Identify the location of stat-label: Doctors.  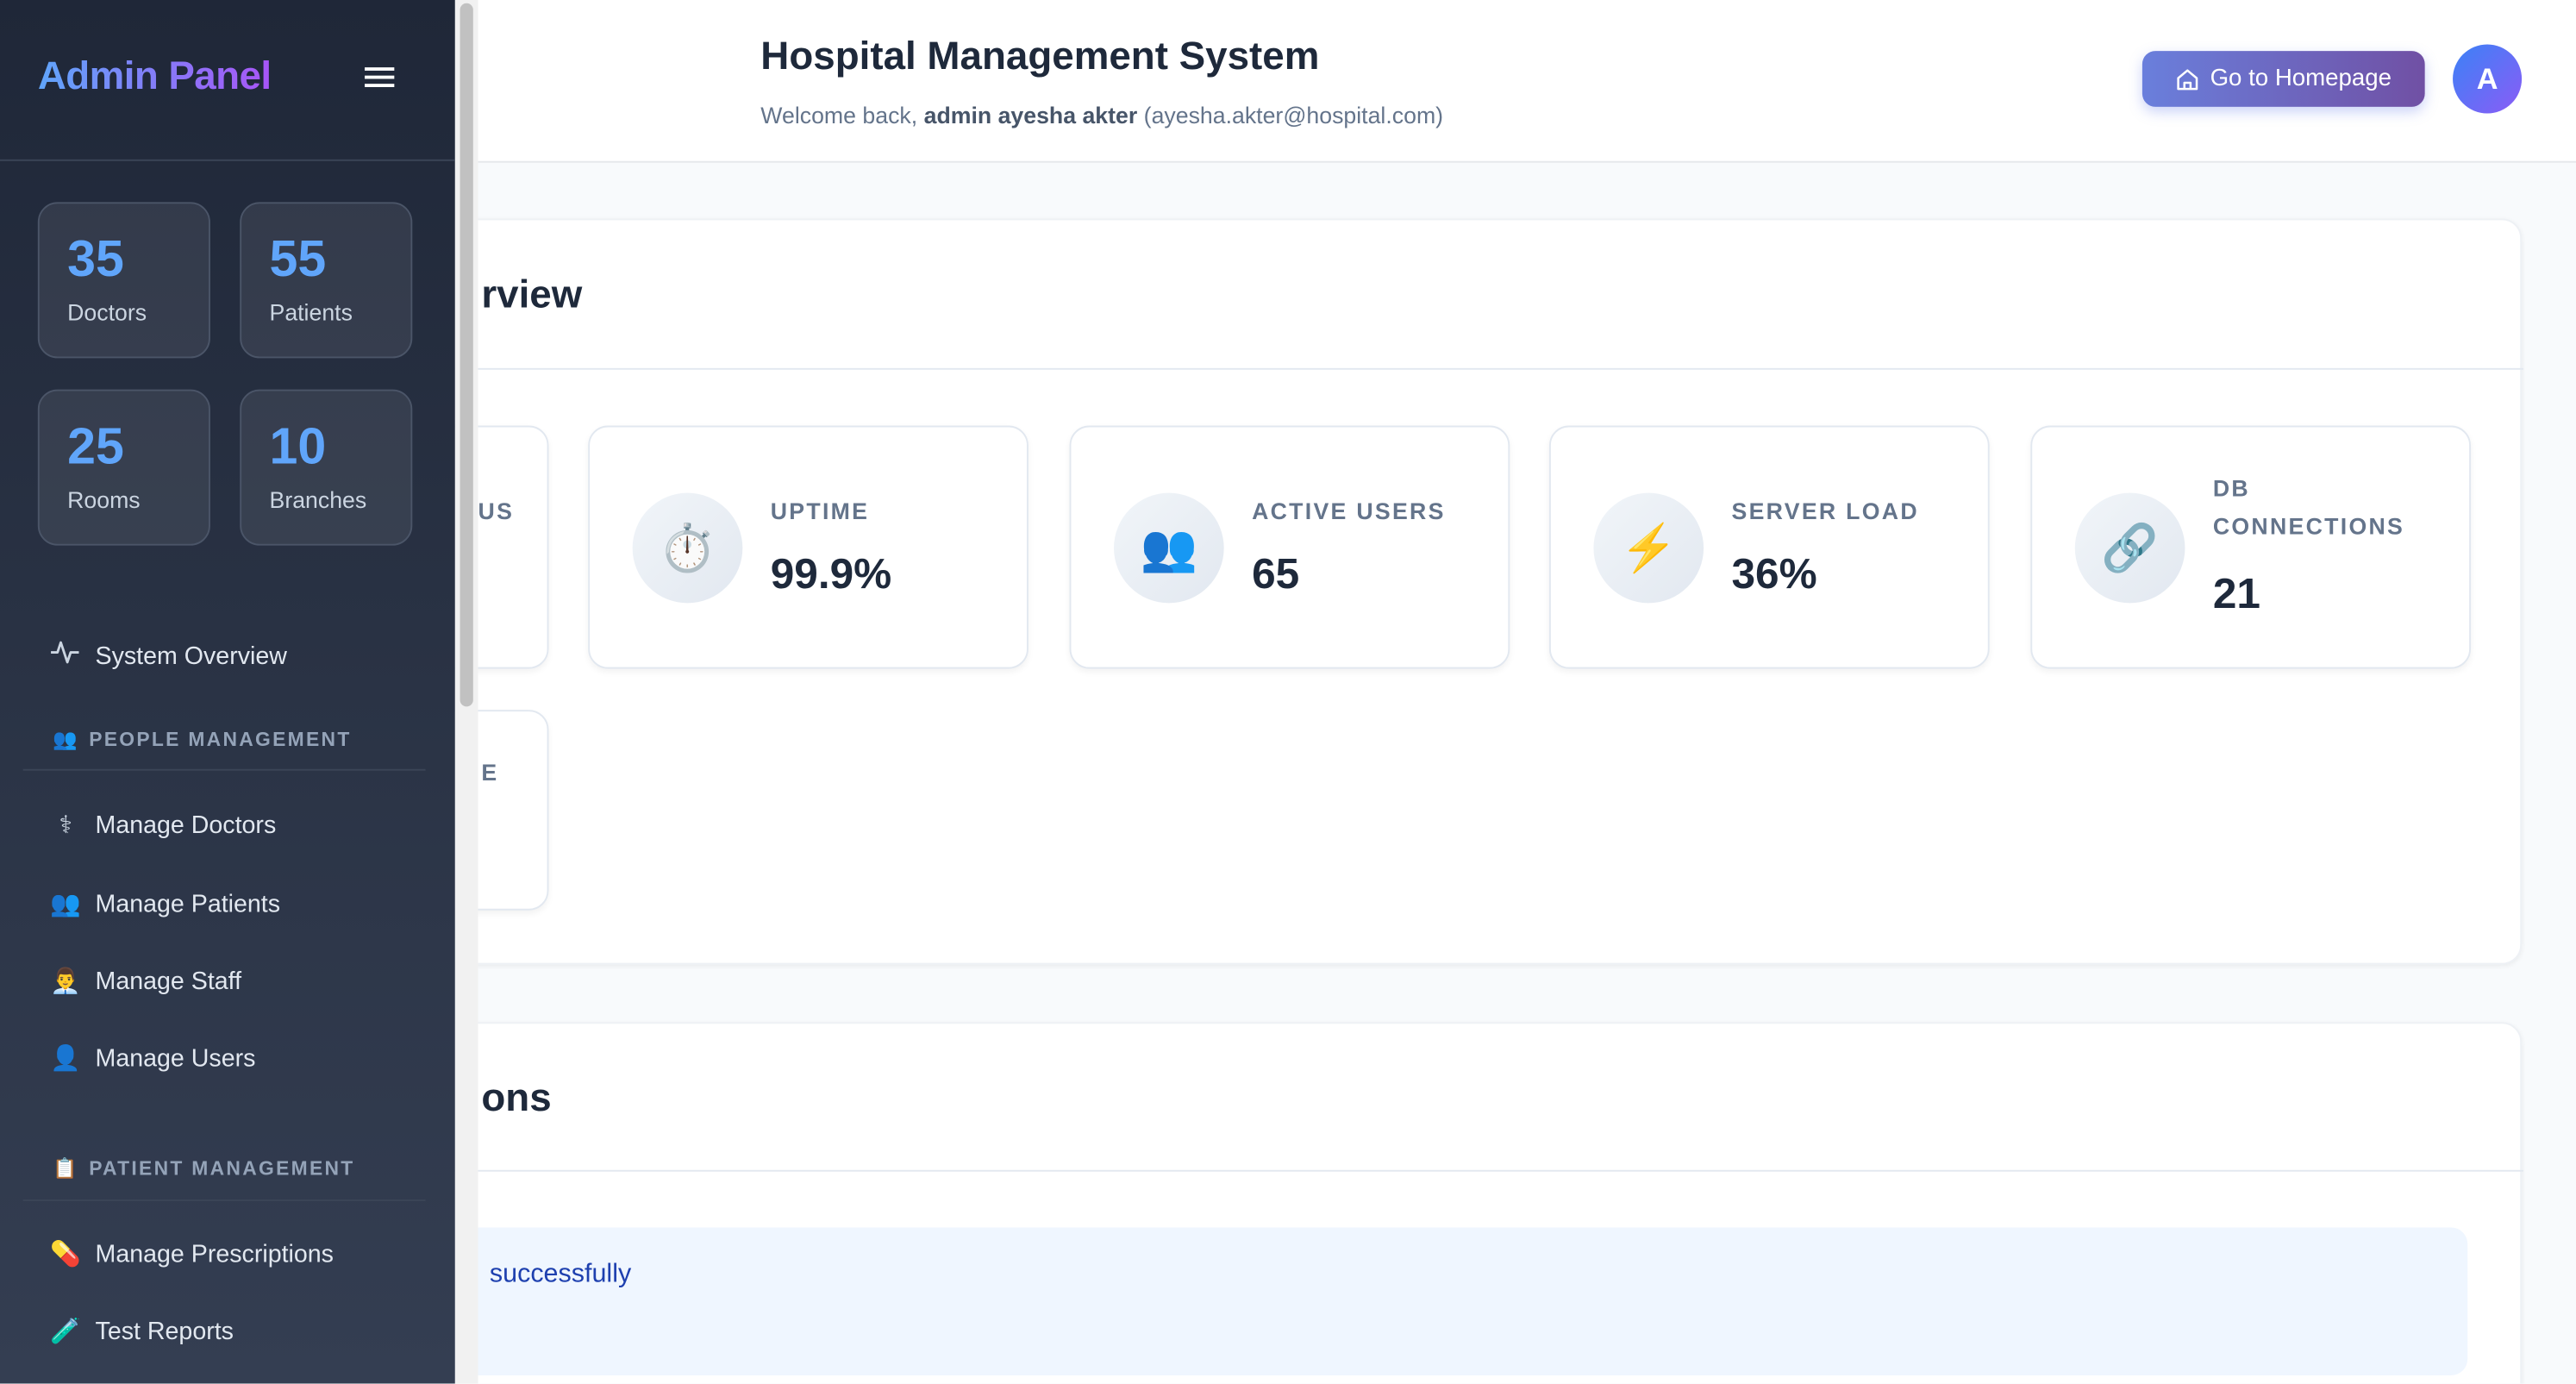
(107, 312).